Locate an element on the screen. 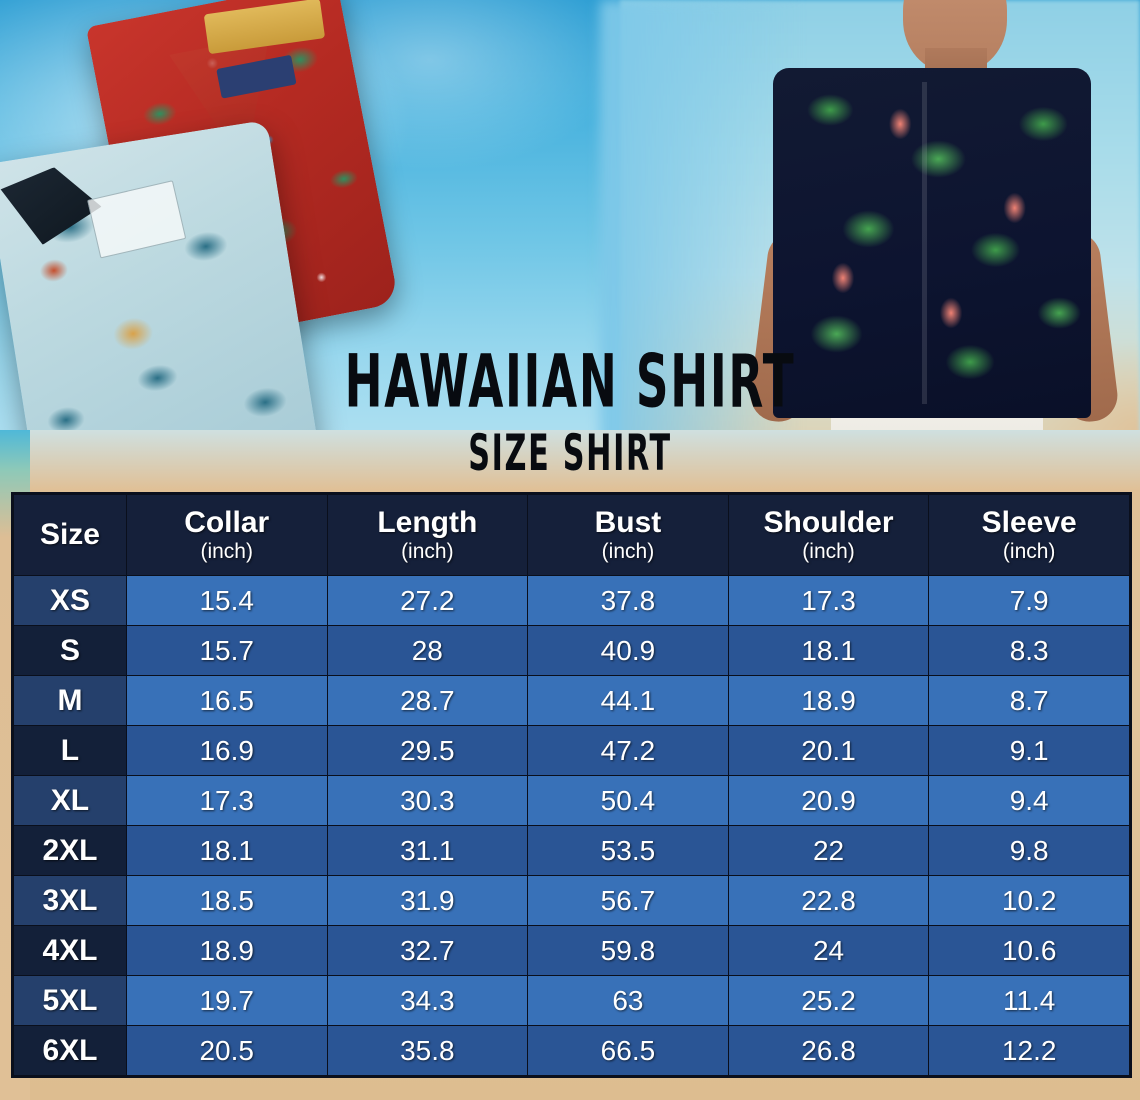 Image resolution: width=1140 pixels, height=1100 pixels. size-label-cell: XS is located at coordinates (70, 600).